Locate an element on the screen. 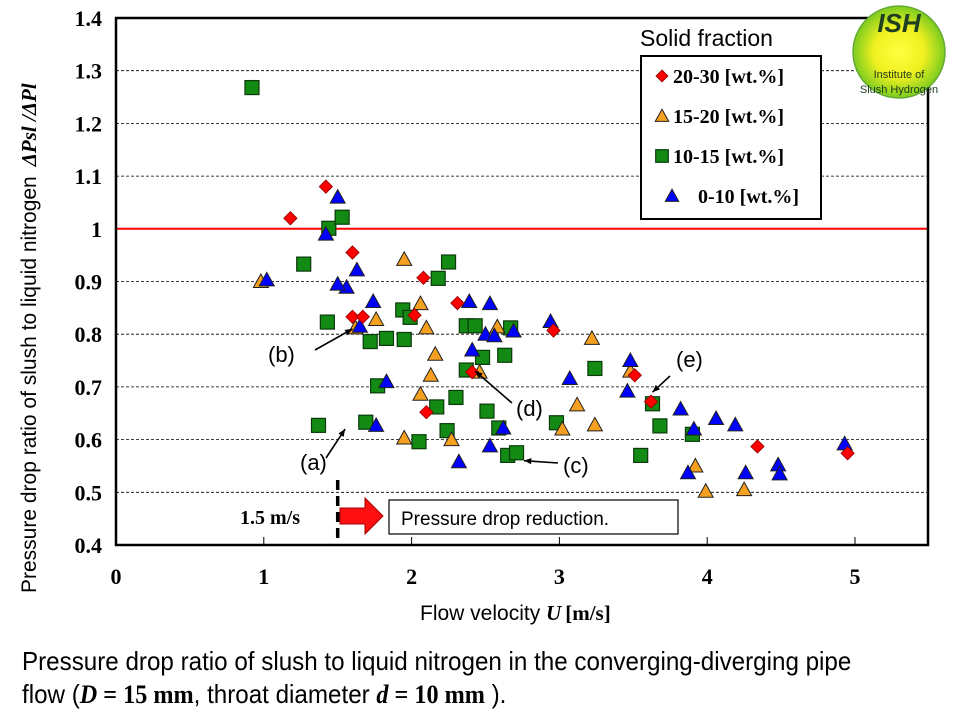  x-tick-label: 3 is located at coordinates (559, 576).